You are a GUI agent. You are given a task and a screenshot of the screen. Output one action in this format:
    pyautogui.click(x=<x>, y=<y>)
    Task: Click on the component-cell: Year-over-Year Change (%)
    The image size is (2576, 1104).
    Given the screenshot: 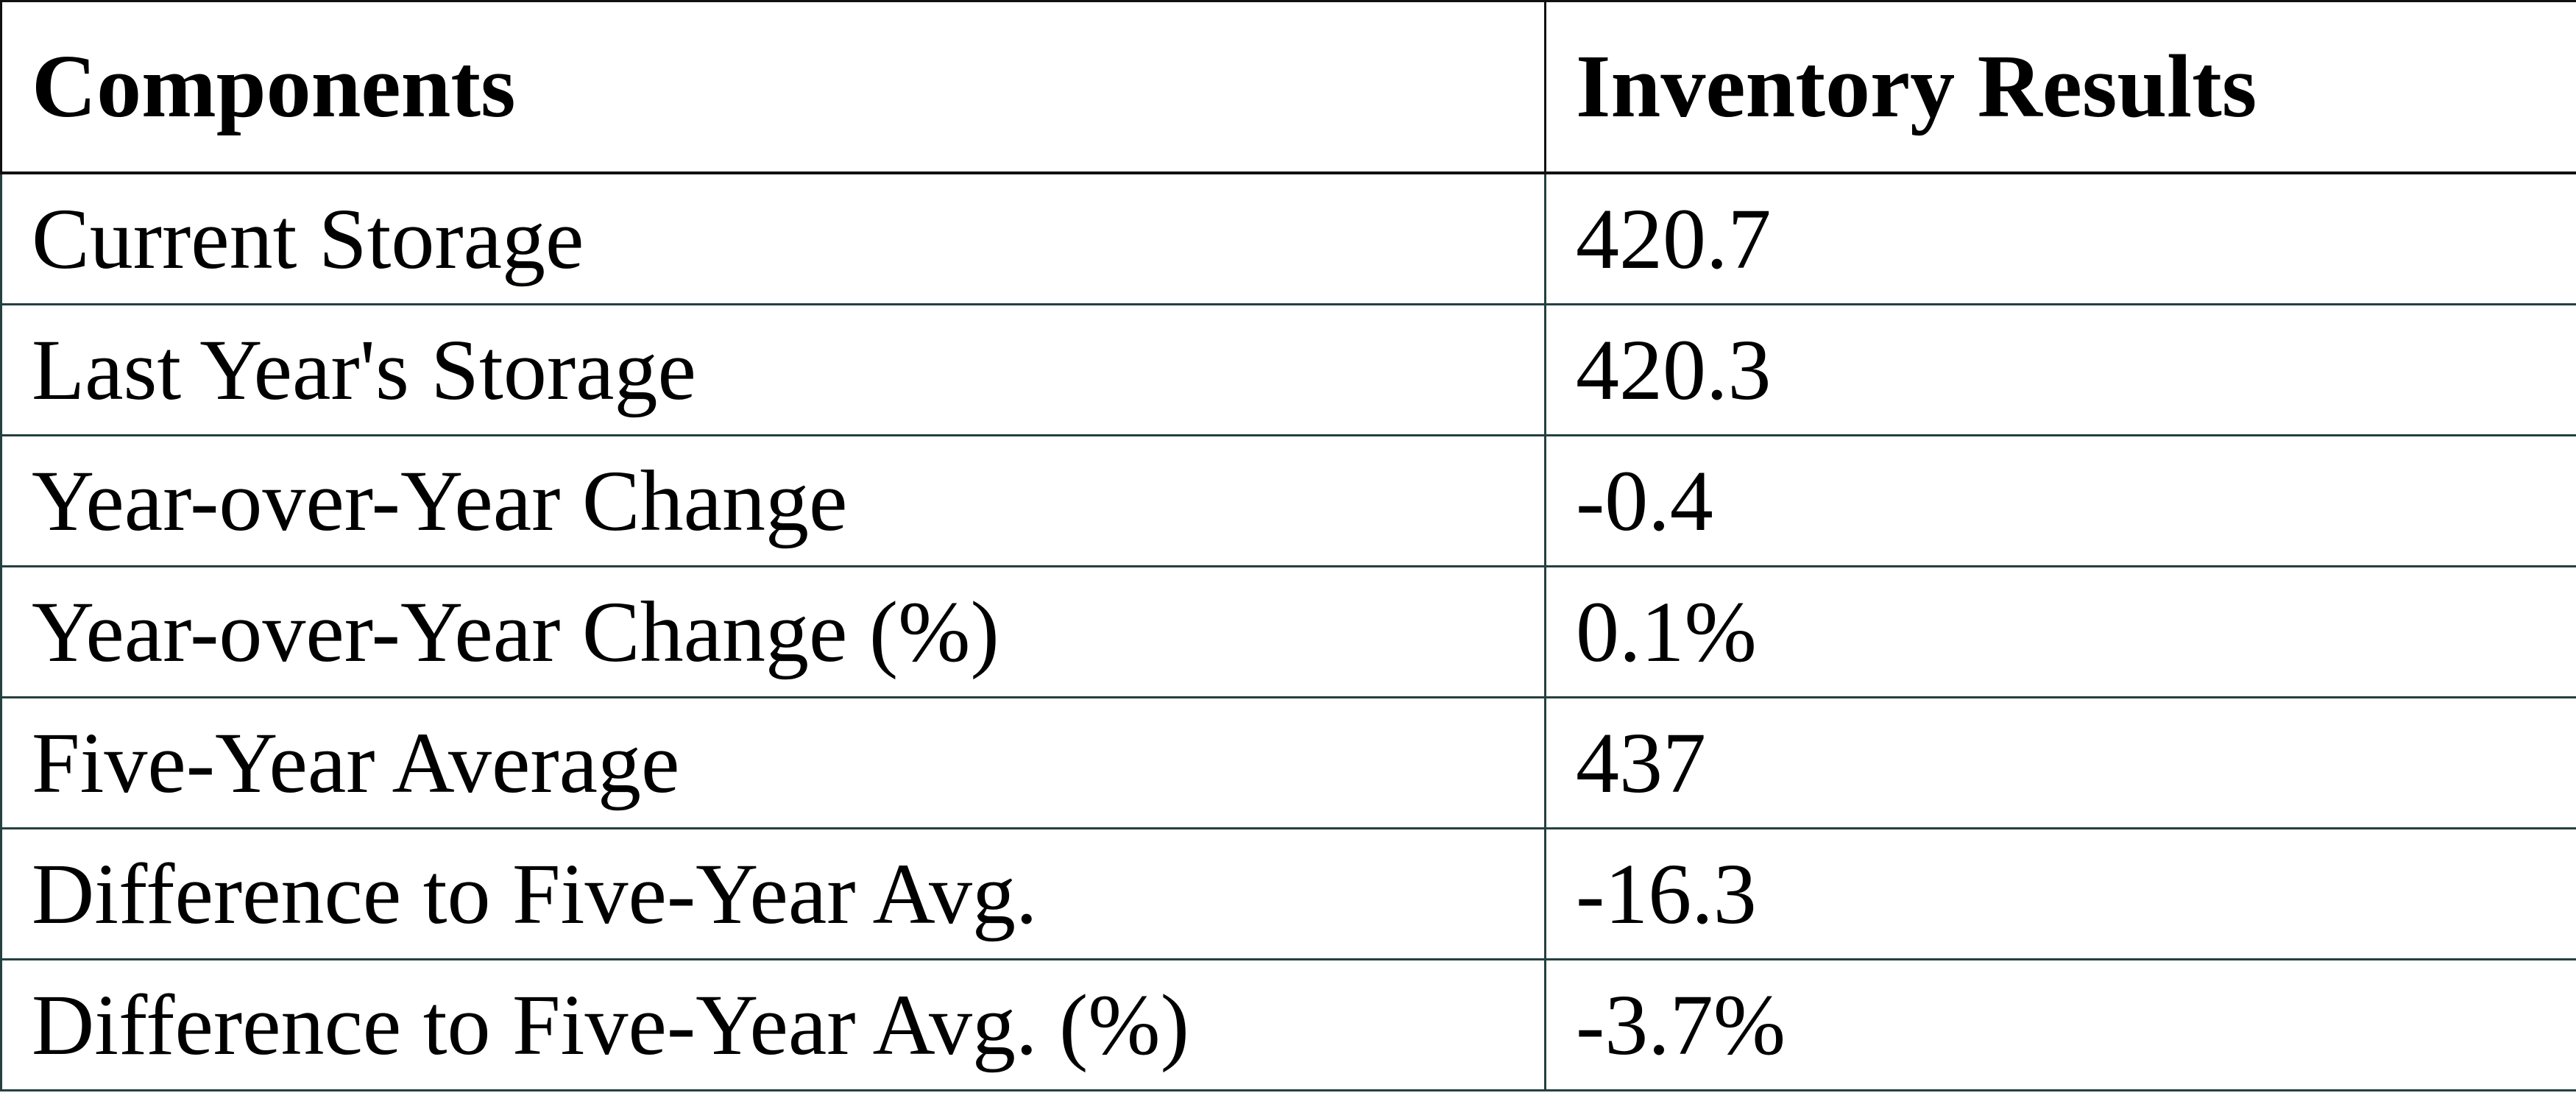 What is the action you would take?
    pyautogui.click(x=773, y=631)
    